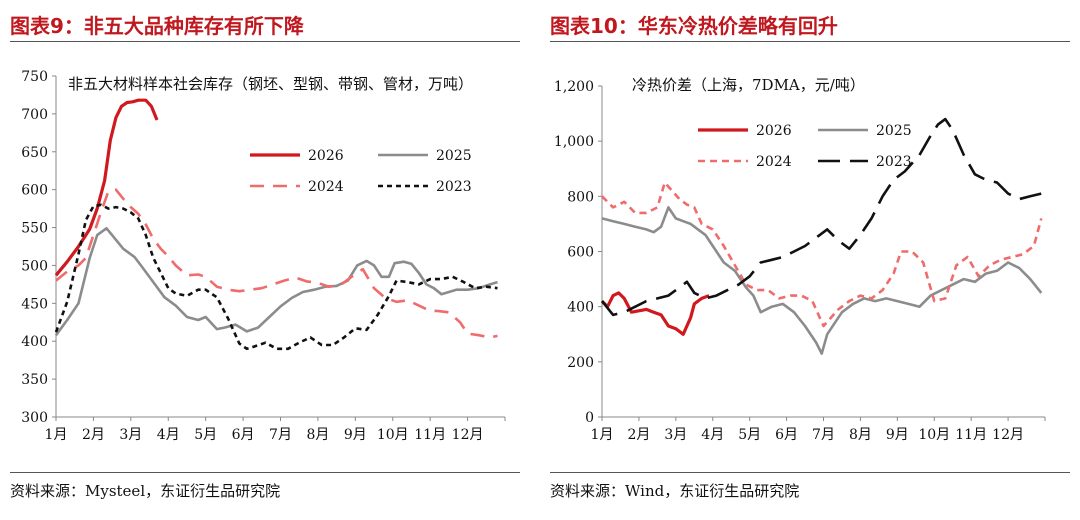 The image size is (1080, 520). Describe the element at coordinates (276, 281) in the screenshot. I see `left-series-2025-line` at that location.